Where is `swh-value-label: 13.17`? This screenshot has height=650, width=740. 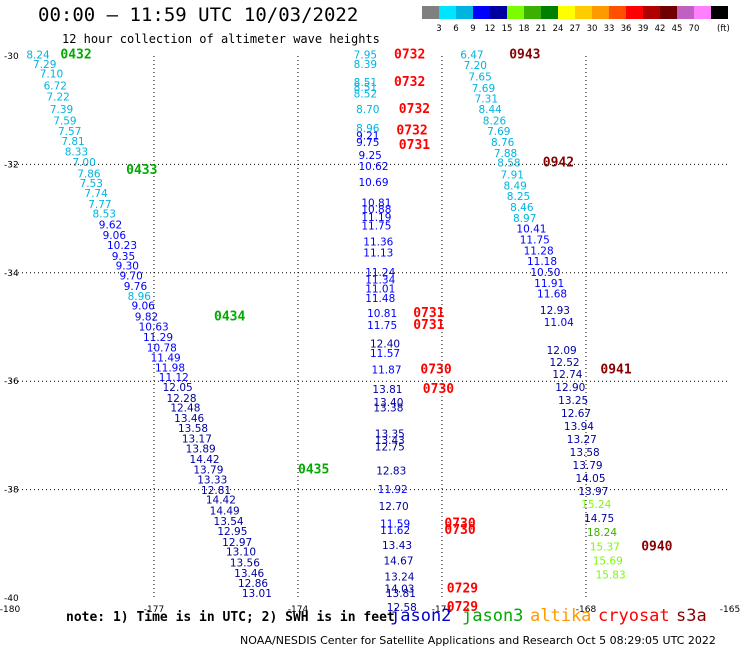
swh-value-label: 13.17 is located at coordinates (197, 439).